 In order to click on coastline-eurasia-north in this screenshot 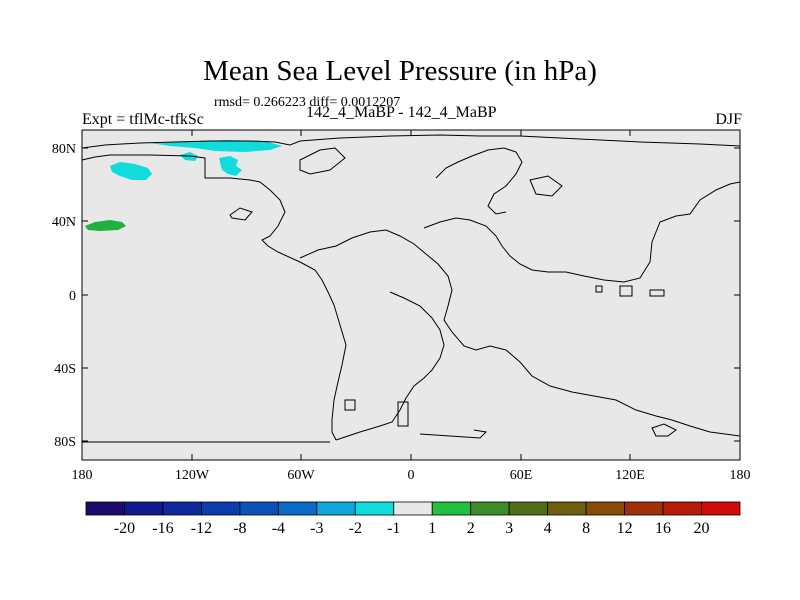, I will do `click(479, 181)`.